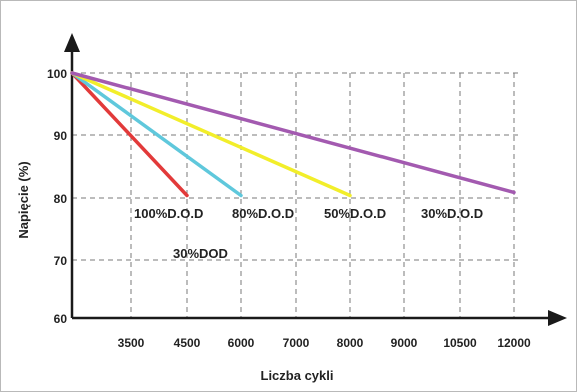 The width and height of the screenshot is (577, 392). I want to click on y-tick-label: 60, so click(61, 319).